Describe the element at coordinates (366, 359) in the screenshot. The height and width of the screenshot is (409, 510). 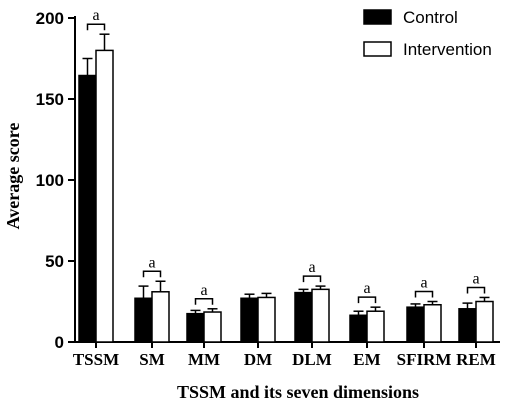
I see `x-tick-label: EM` at that location.